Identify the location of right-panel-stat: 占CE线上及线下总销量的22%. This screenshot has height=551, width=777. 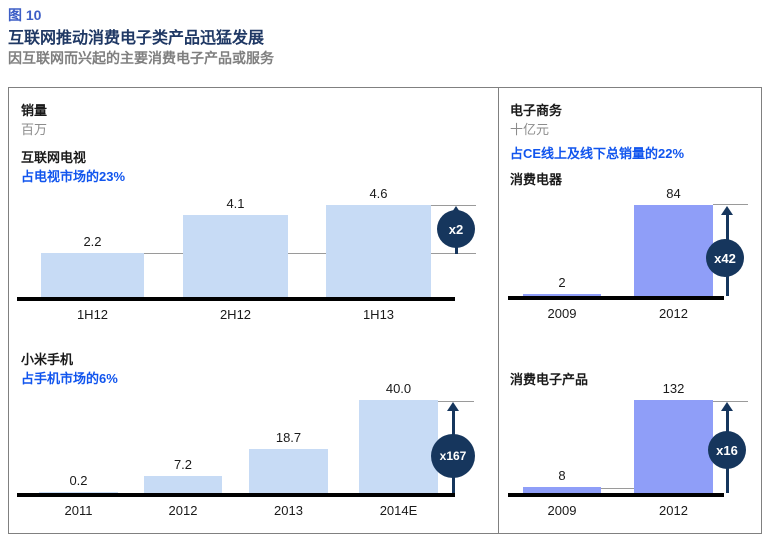
(597, 153).